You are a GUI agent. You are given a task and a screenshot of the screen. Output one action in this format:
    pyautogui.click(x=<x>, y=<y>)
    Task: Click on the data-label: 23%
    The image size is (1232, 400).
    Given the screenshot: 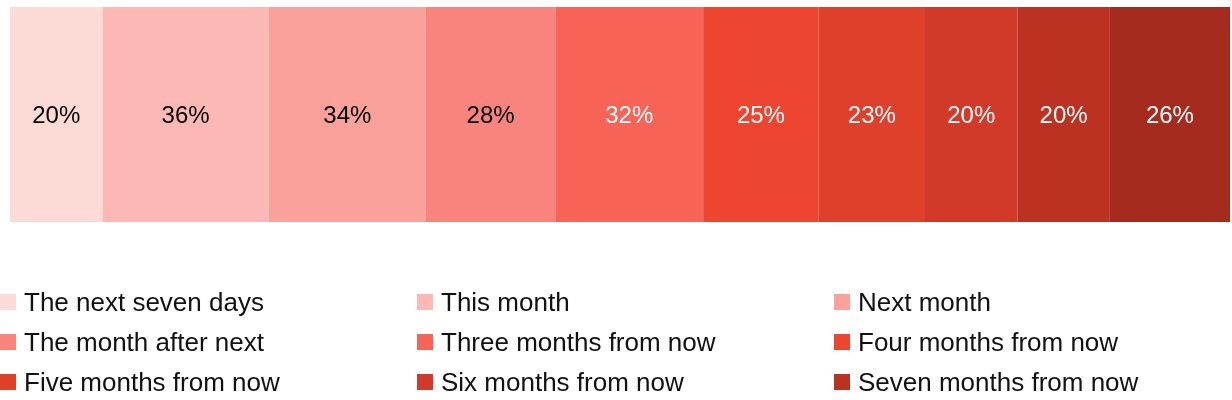 What is the action you would take?
    pyautogui.click(x=871, y=114)
    